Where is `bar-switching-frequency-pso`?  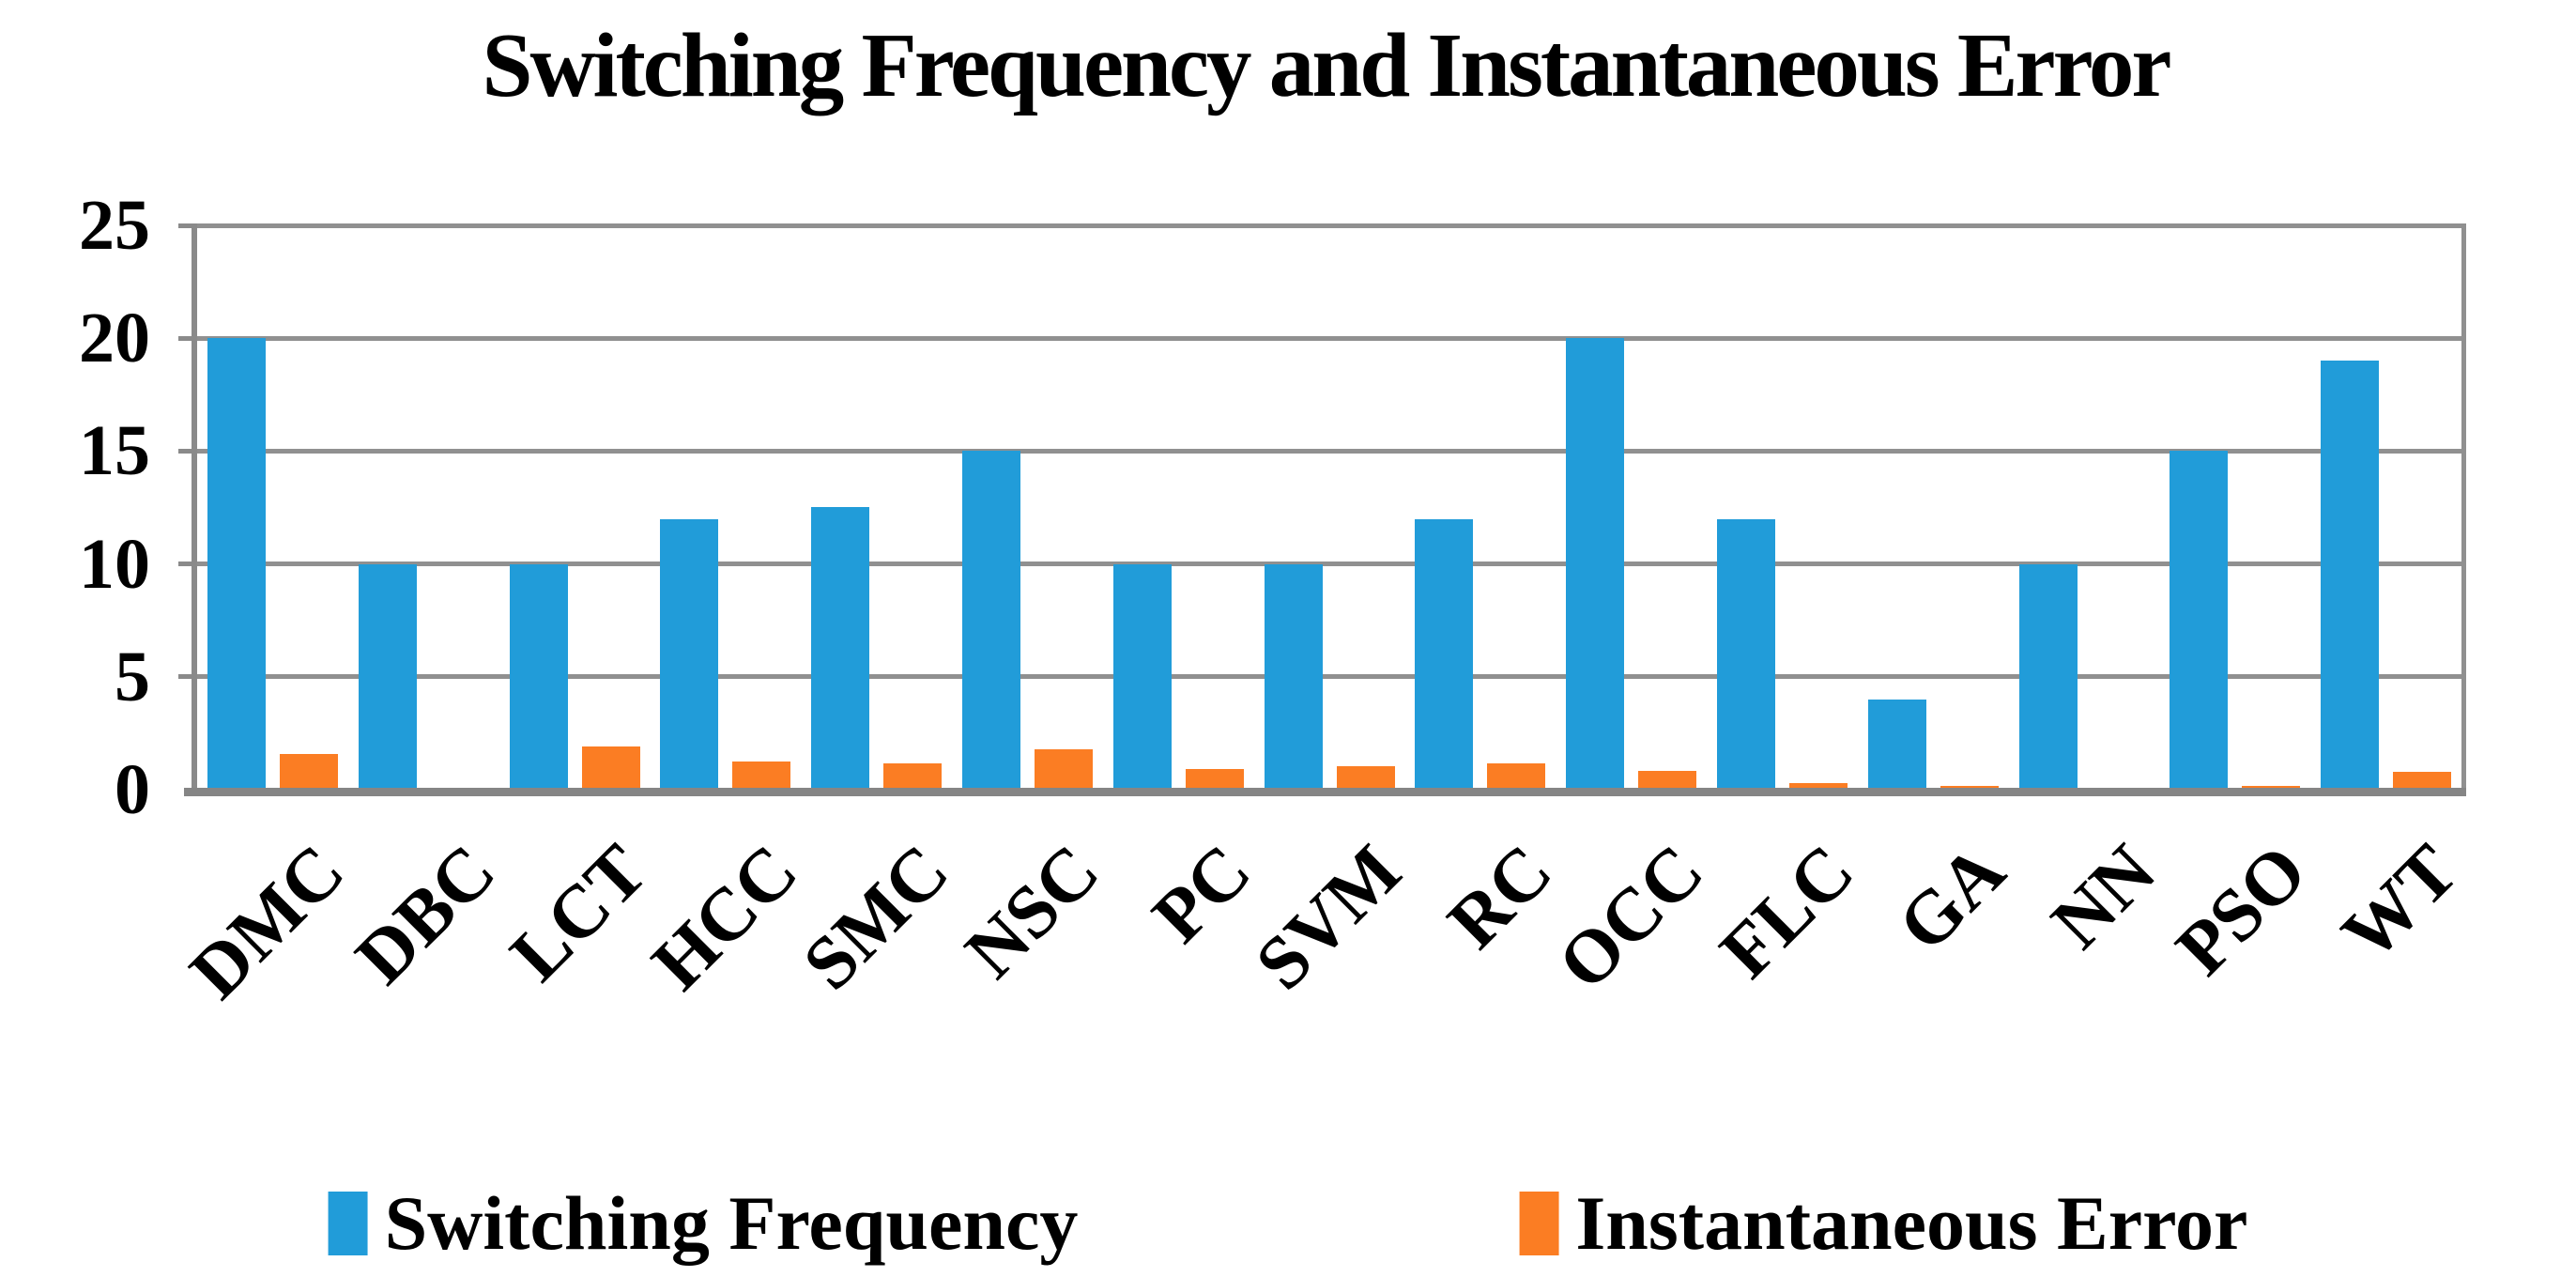
bar-switching-frequency-pso is located at coordinates (2199, 620).